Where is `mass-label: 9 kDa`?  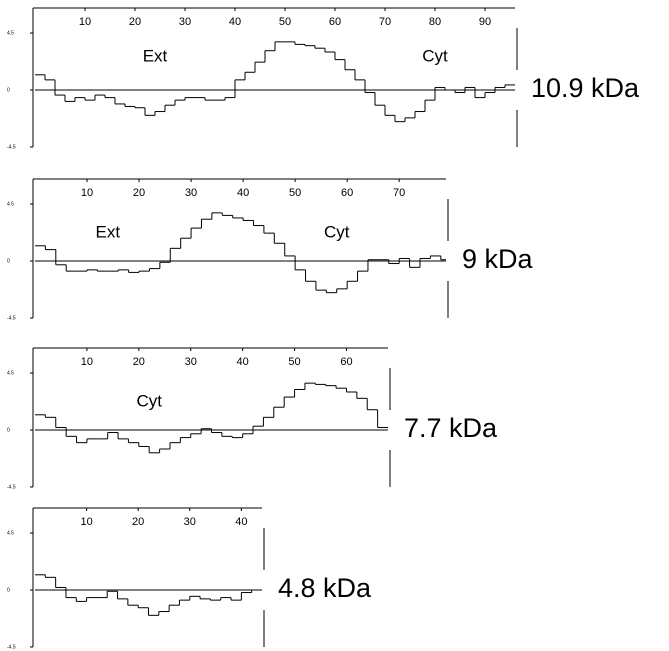 mass-label: 9 kDa is located at coordinates (498, 259).